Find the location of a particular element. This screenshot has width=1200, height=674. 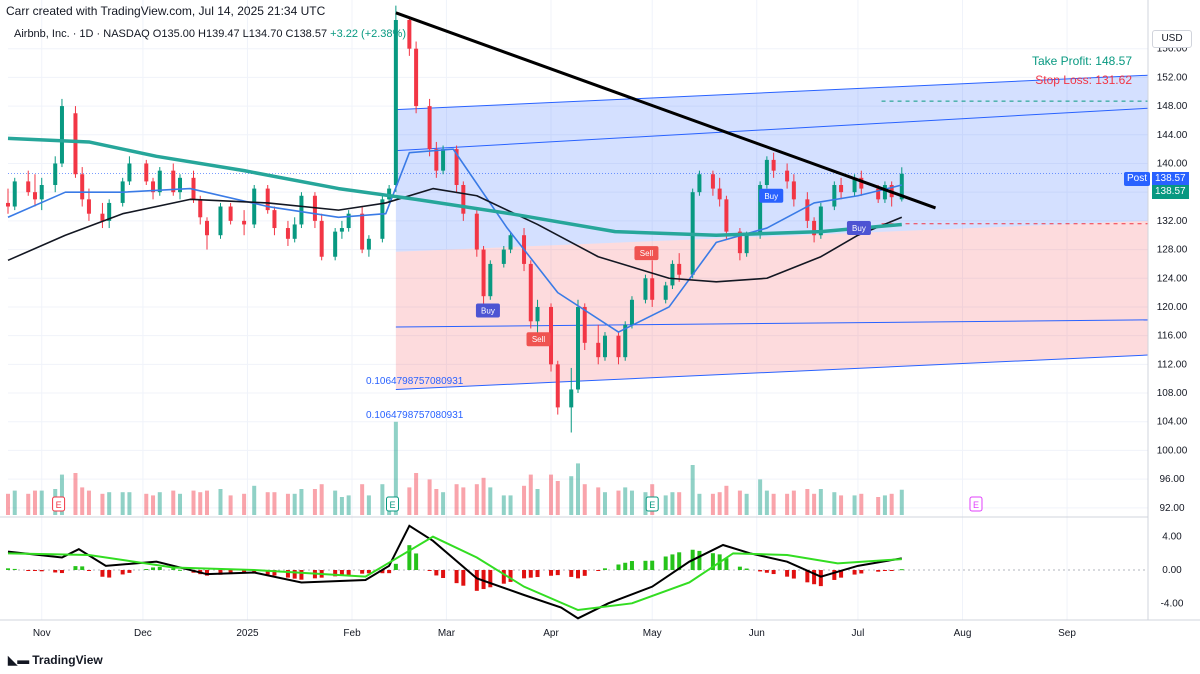

time-tick-label: May is located at coordinates (652, 633).